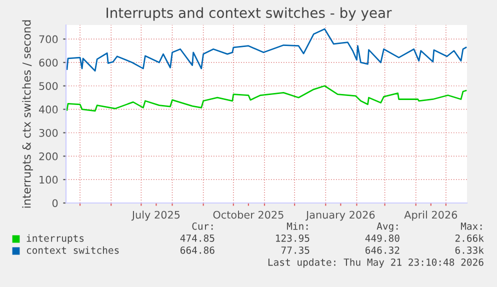  Describe the element at coordinates (197, 250) in the screenshot. I see `text: 664.86` at that location.